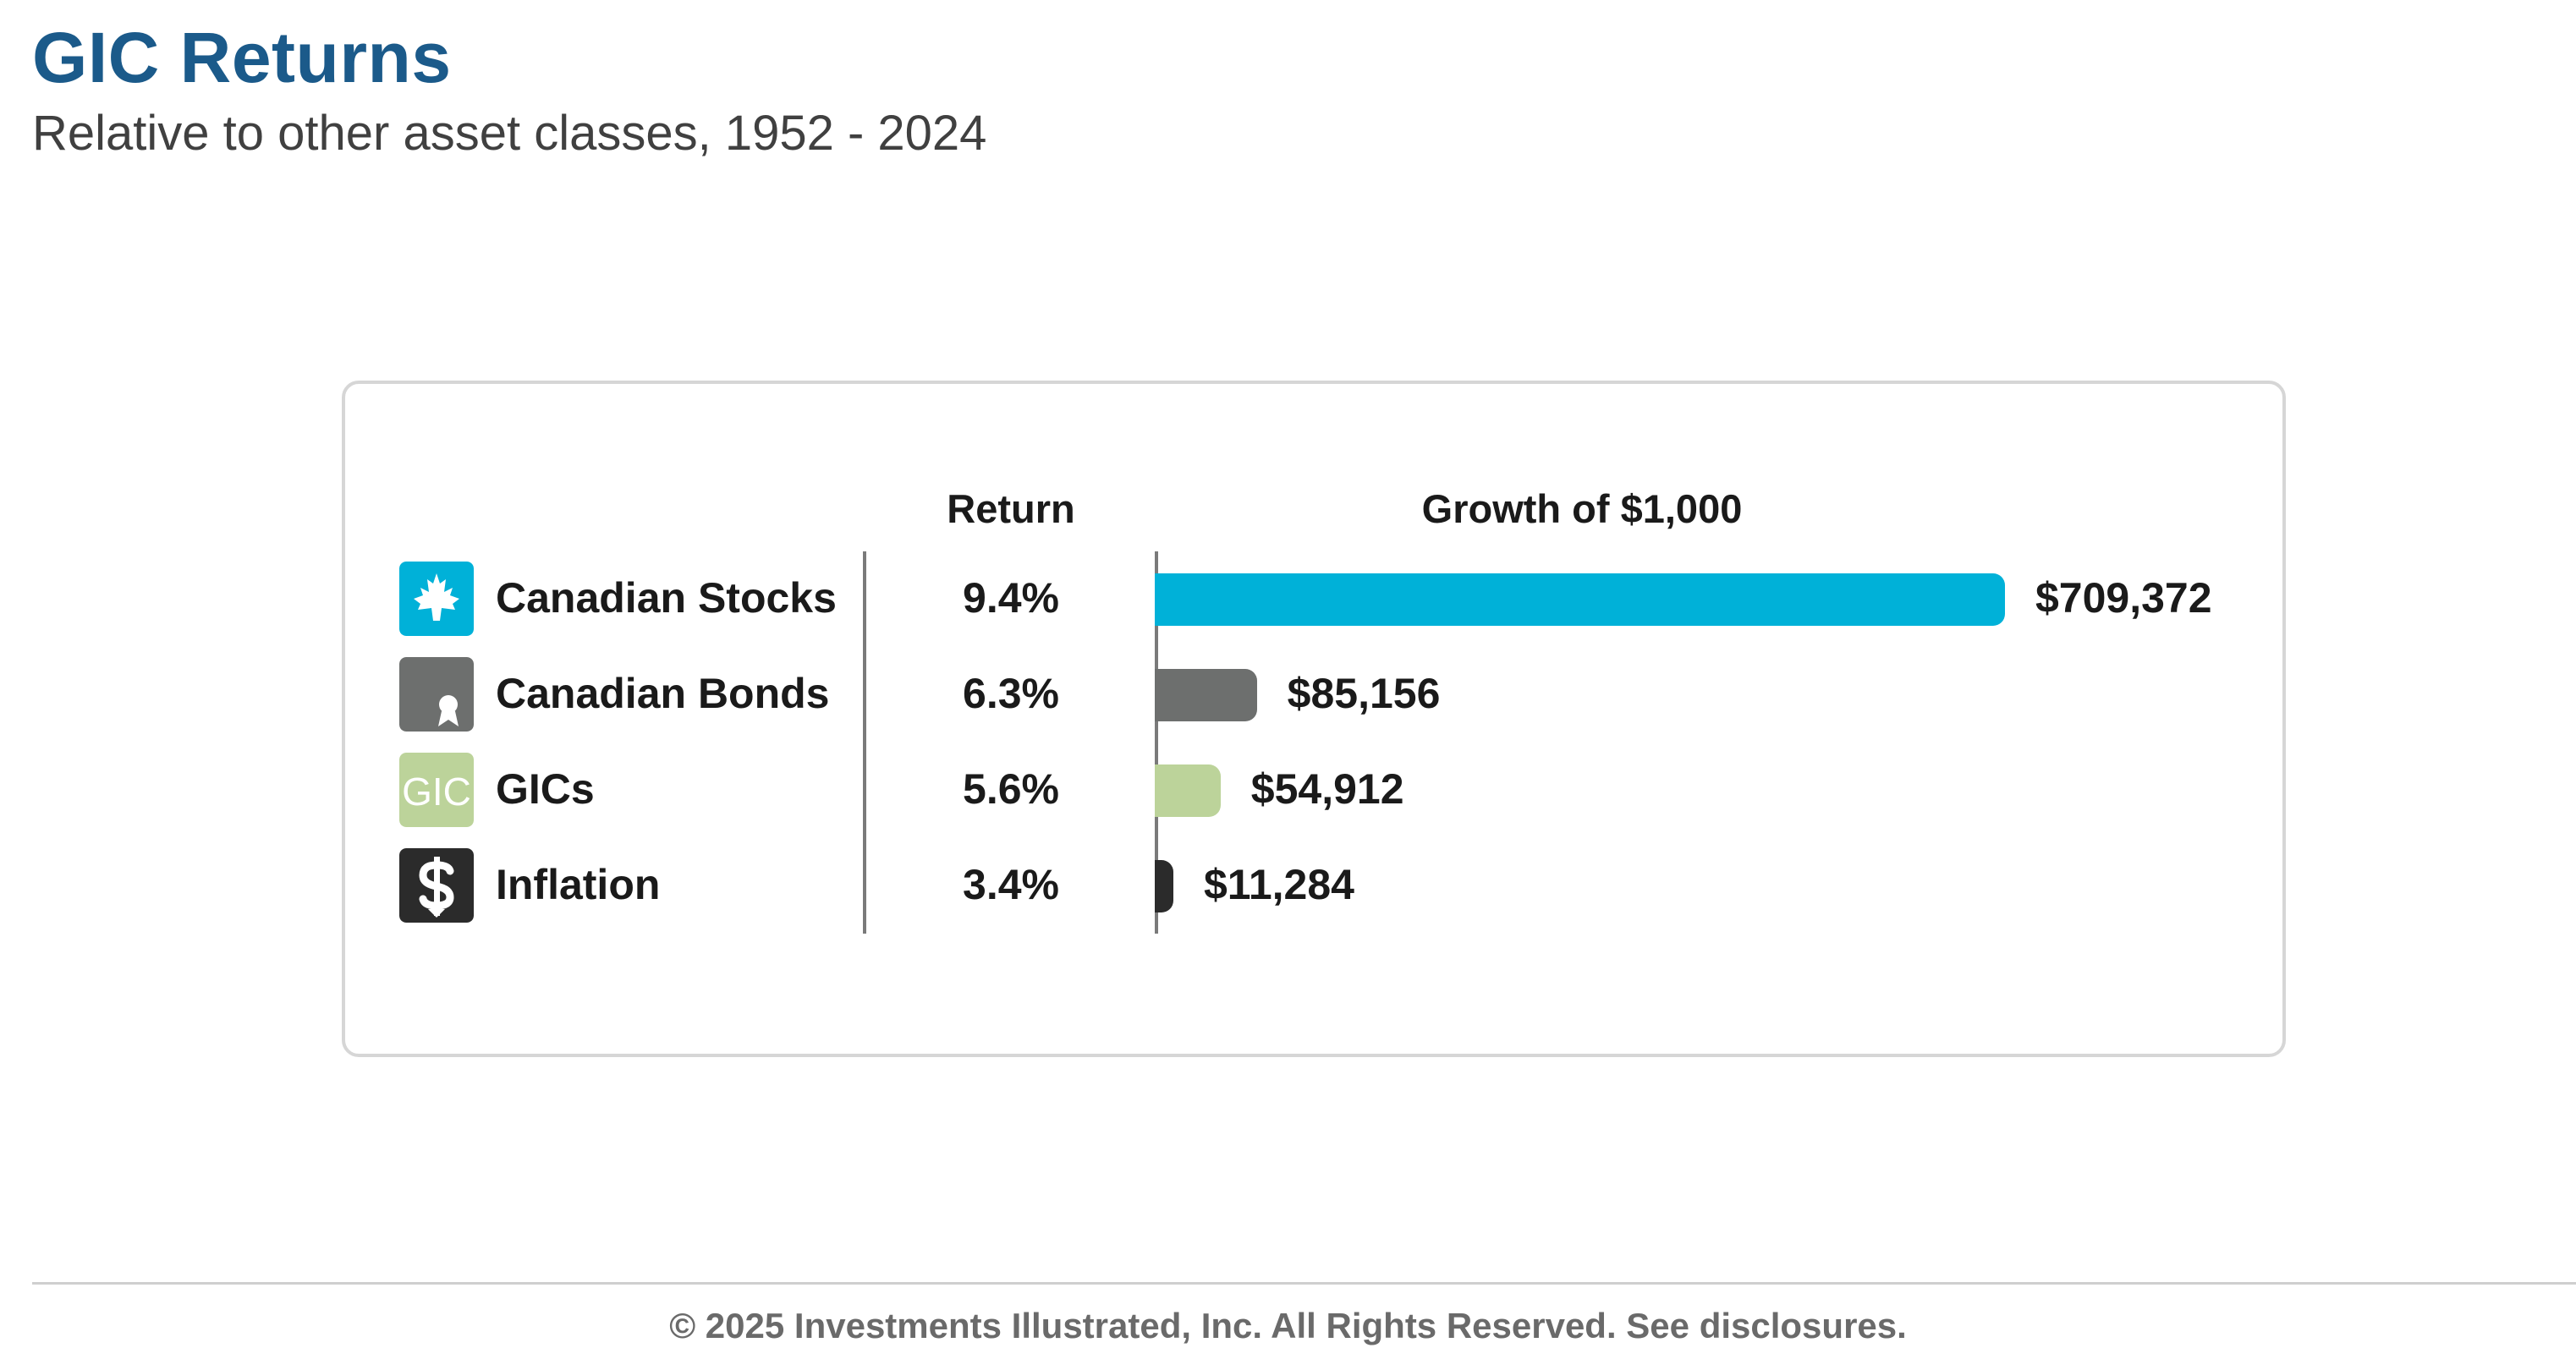 The height and width of the screenshot is (1359, 2576). I want to click on column-divider-return, so click(865, 742).